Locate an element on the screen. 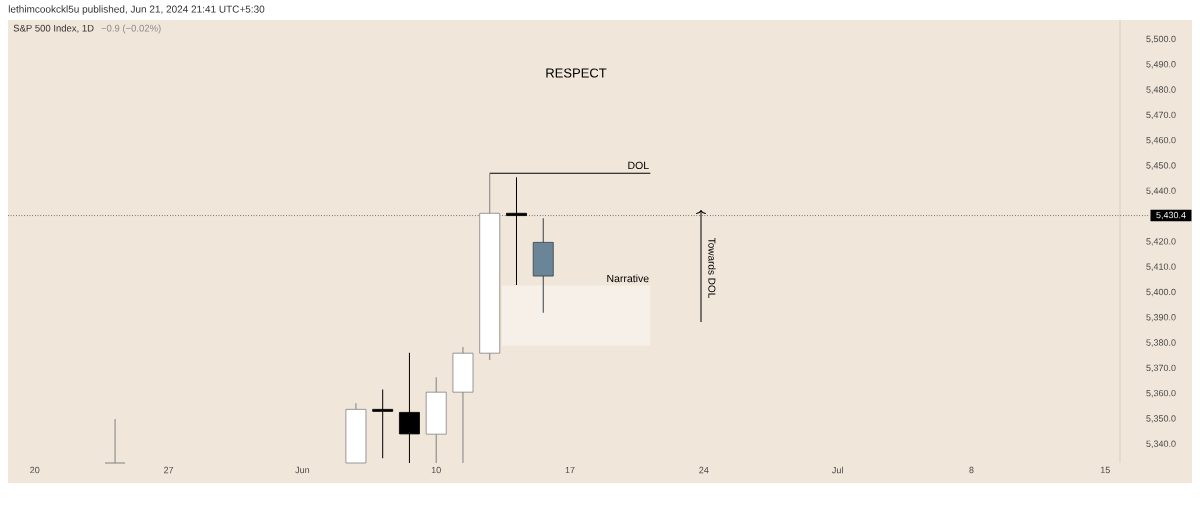  y-tick-label: 5,380.0 is located at coordinates (1161, 343).